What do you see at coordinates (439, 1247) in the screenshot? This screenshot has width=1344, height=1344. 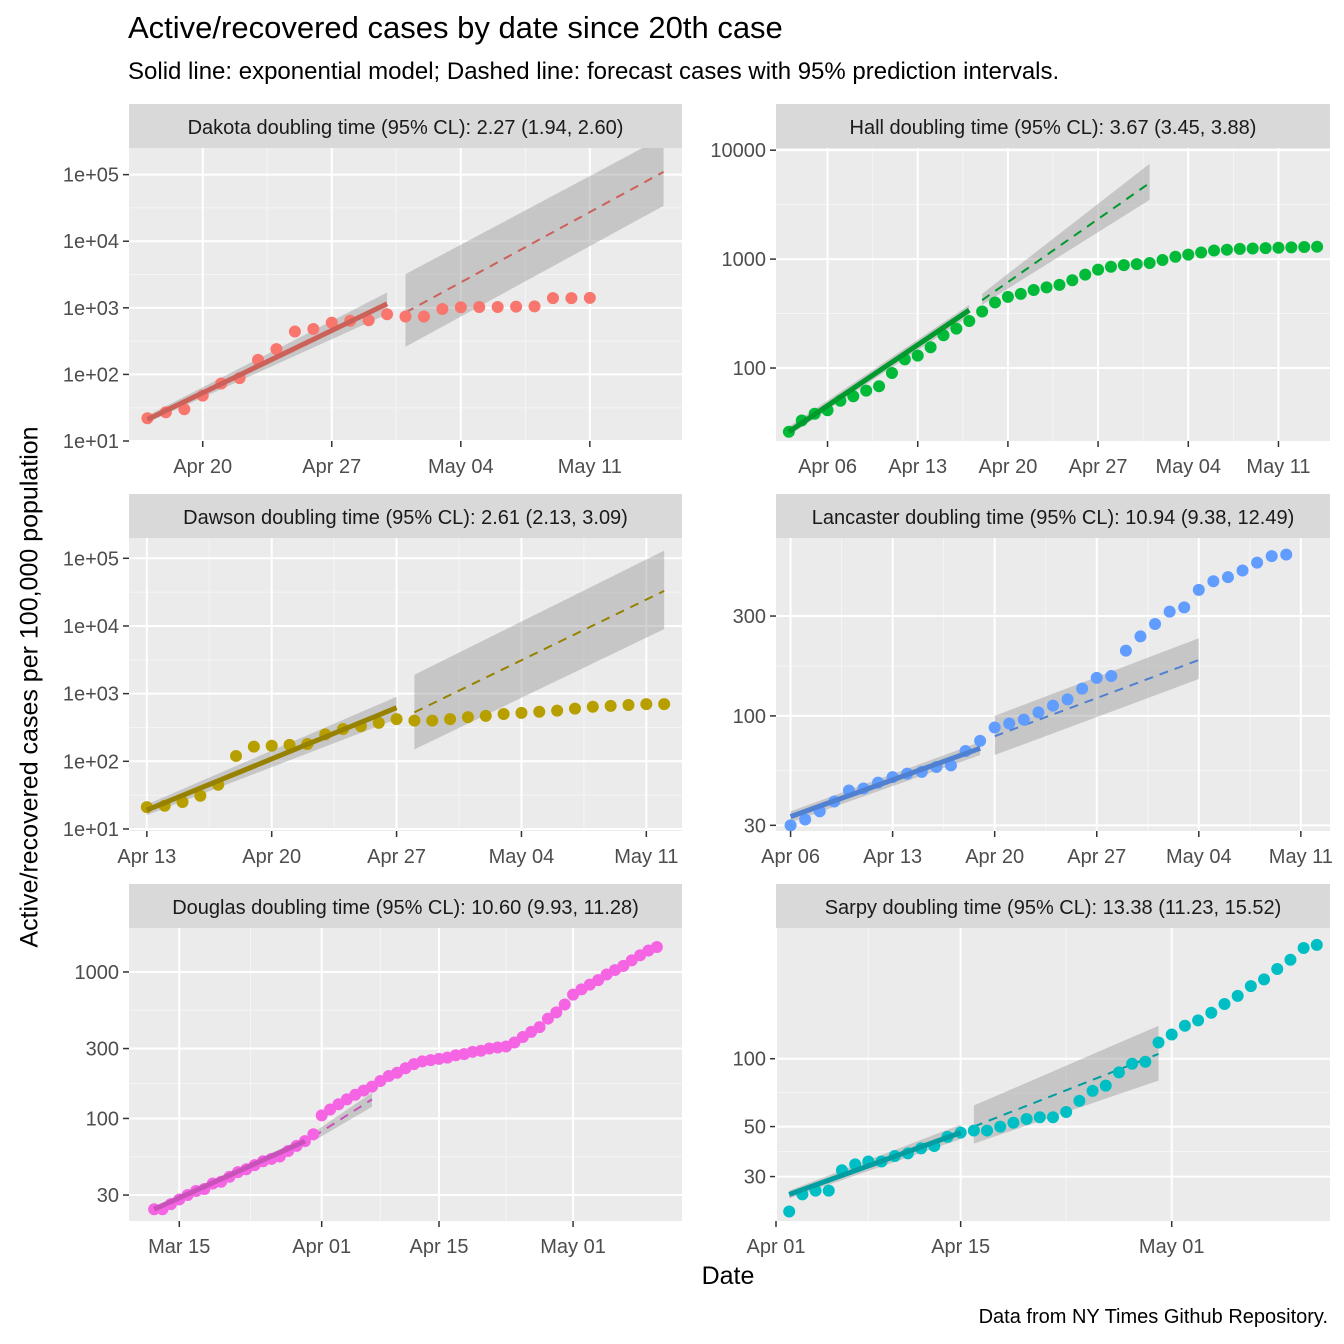 I see `x-tick-label: Apr 15` at bounding box center [439, 1247].